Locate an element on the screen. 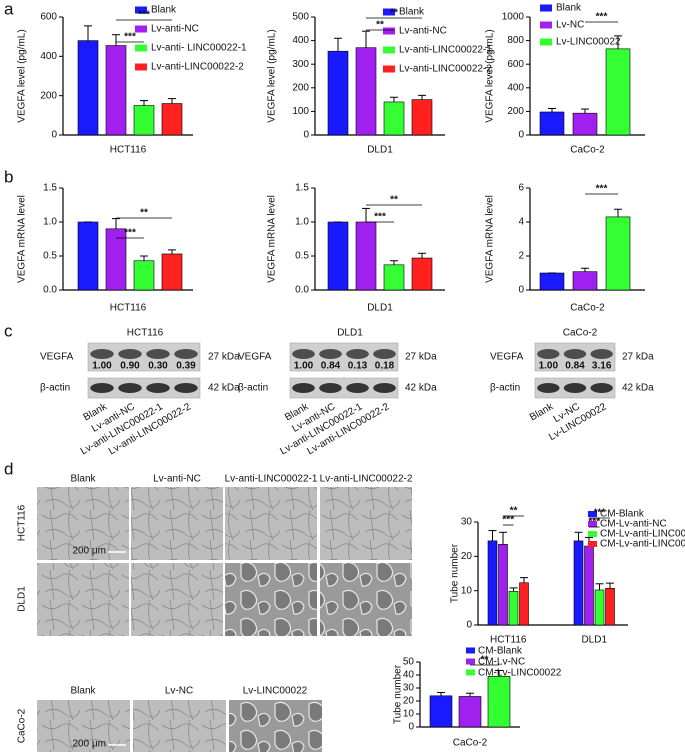 This screenshot has width=685, height=754. y-tick-label: 1000 is located at coordinates (513, 17).